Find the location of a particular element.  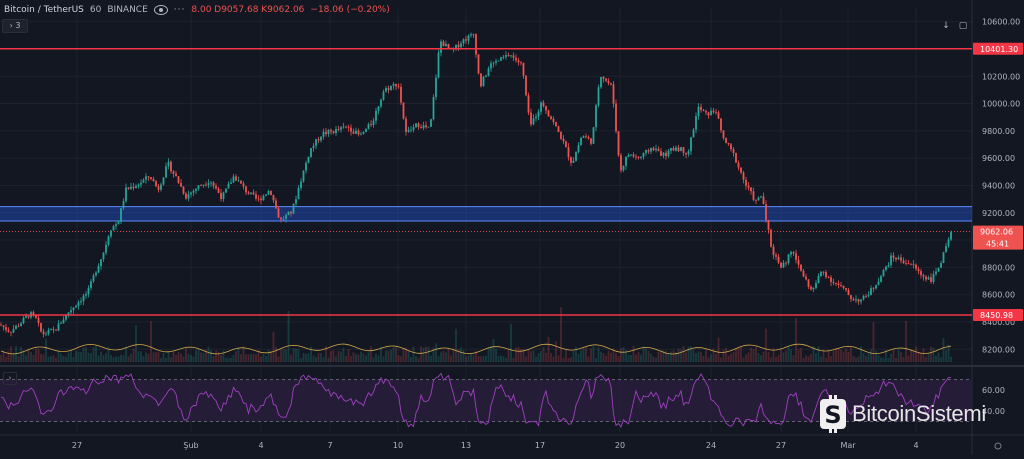

rsi-collapse-icon: › is located at coordinates (10, 378).